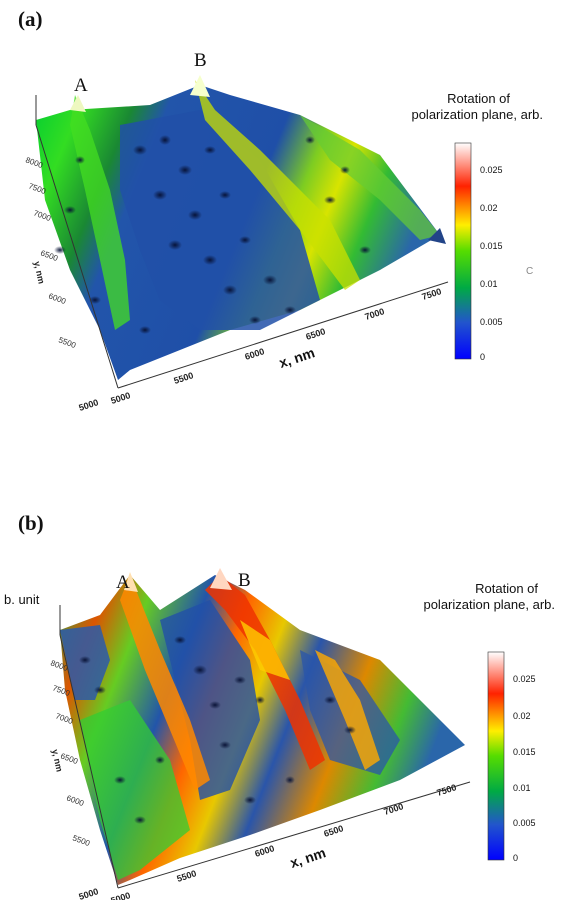 The height and width of the screenshot is (900, 569). I want to click on z-axis-label-fragment: b. unit, so click(22, 599).